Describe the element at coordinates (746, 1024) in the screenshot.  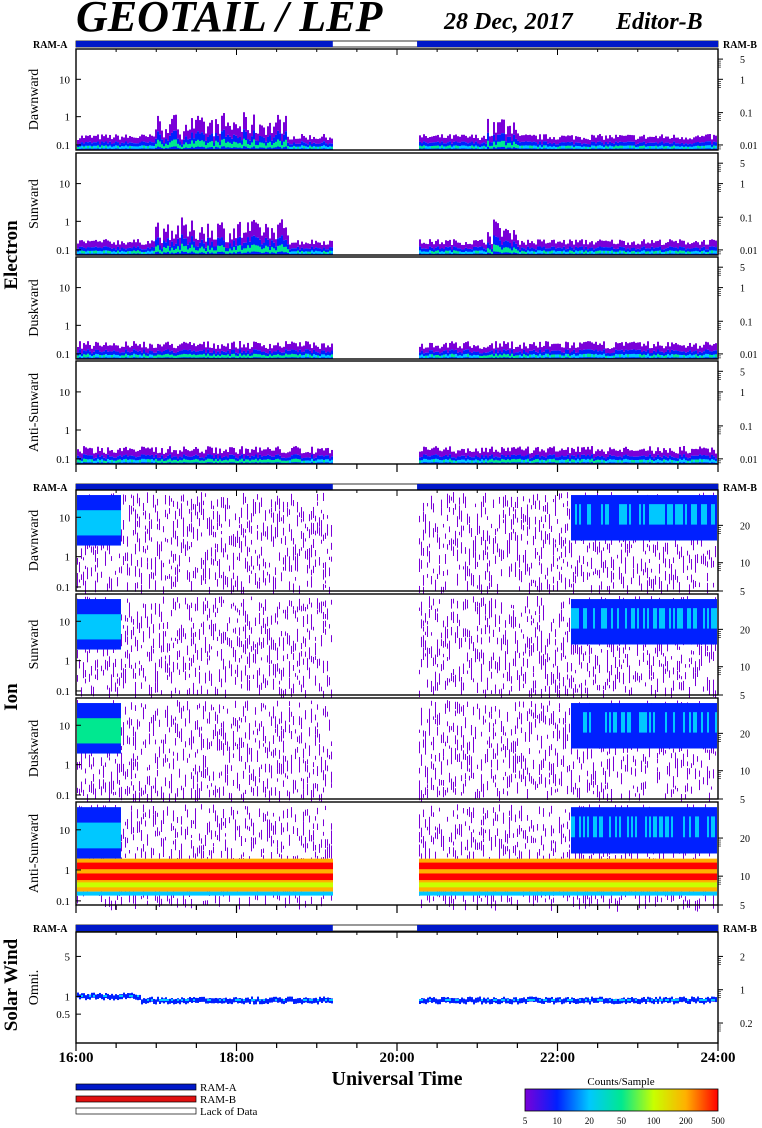
I see `right-tick-label: 0.2` at that location.